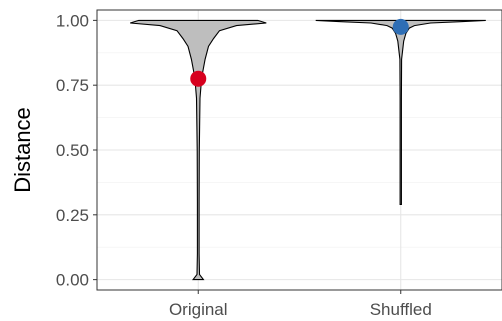 This screenshot has height=321, width=502. Describe the element at coordinates (72, 150) in the screenshot. I see `y-tick-label: 0.50` at that location.